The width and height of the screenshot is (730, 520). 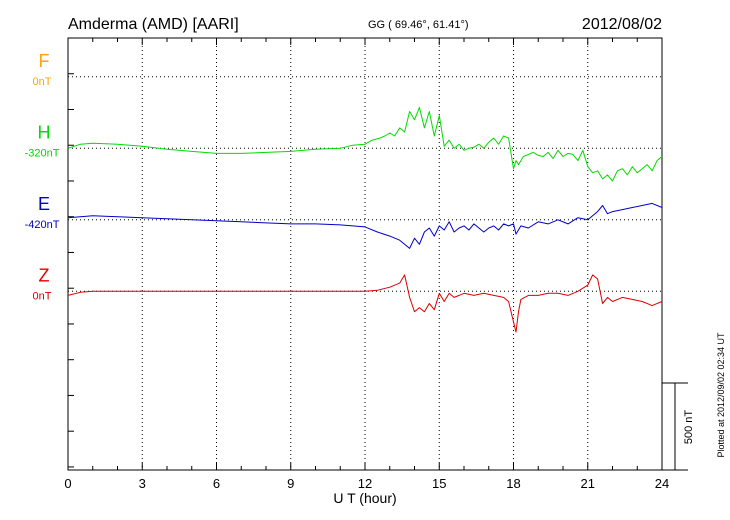 What do you see at coordinates (42, 176) in the screenshot?
I see `channel-labels: F 0nT H -320nT E -420nT Z 0nT` at bounding box center [42, 176].